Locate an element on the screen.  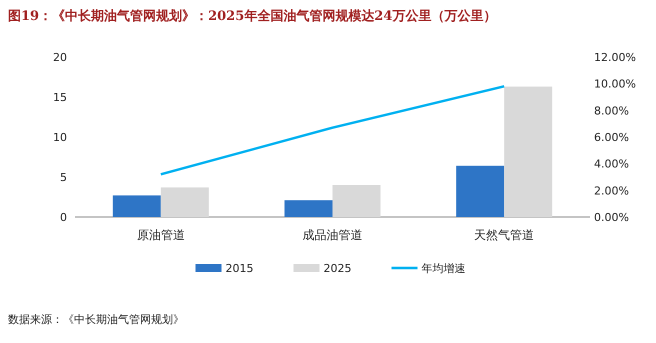
y2-tick-label: 4.00% is located at coordinates (611, 164).